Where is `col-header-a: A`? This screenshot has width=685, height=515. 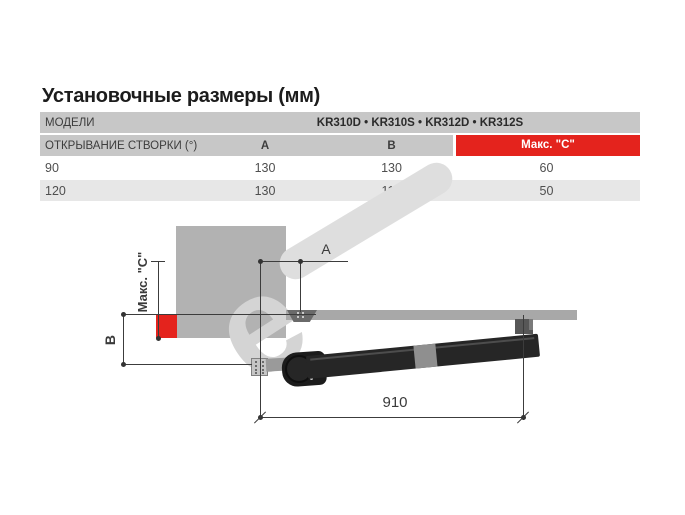
col-header-a: A is located at coordinates (265, 145).